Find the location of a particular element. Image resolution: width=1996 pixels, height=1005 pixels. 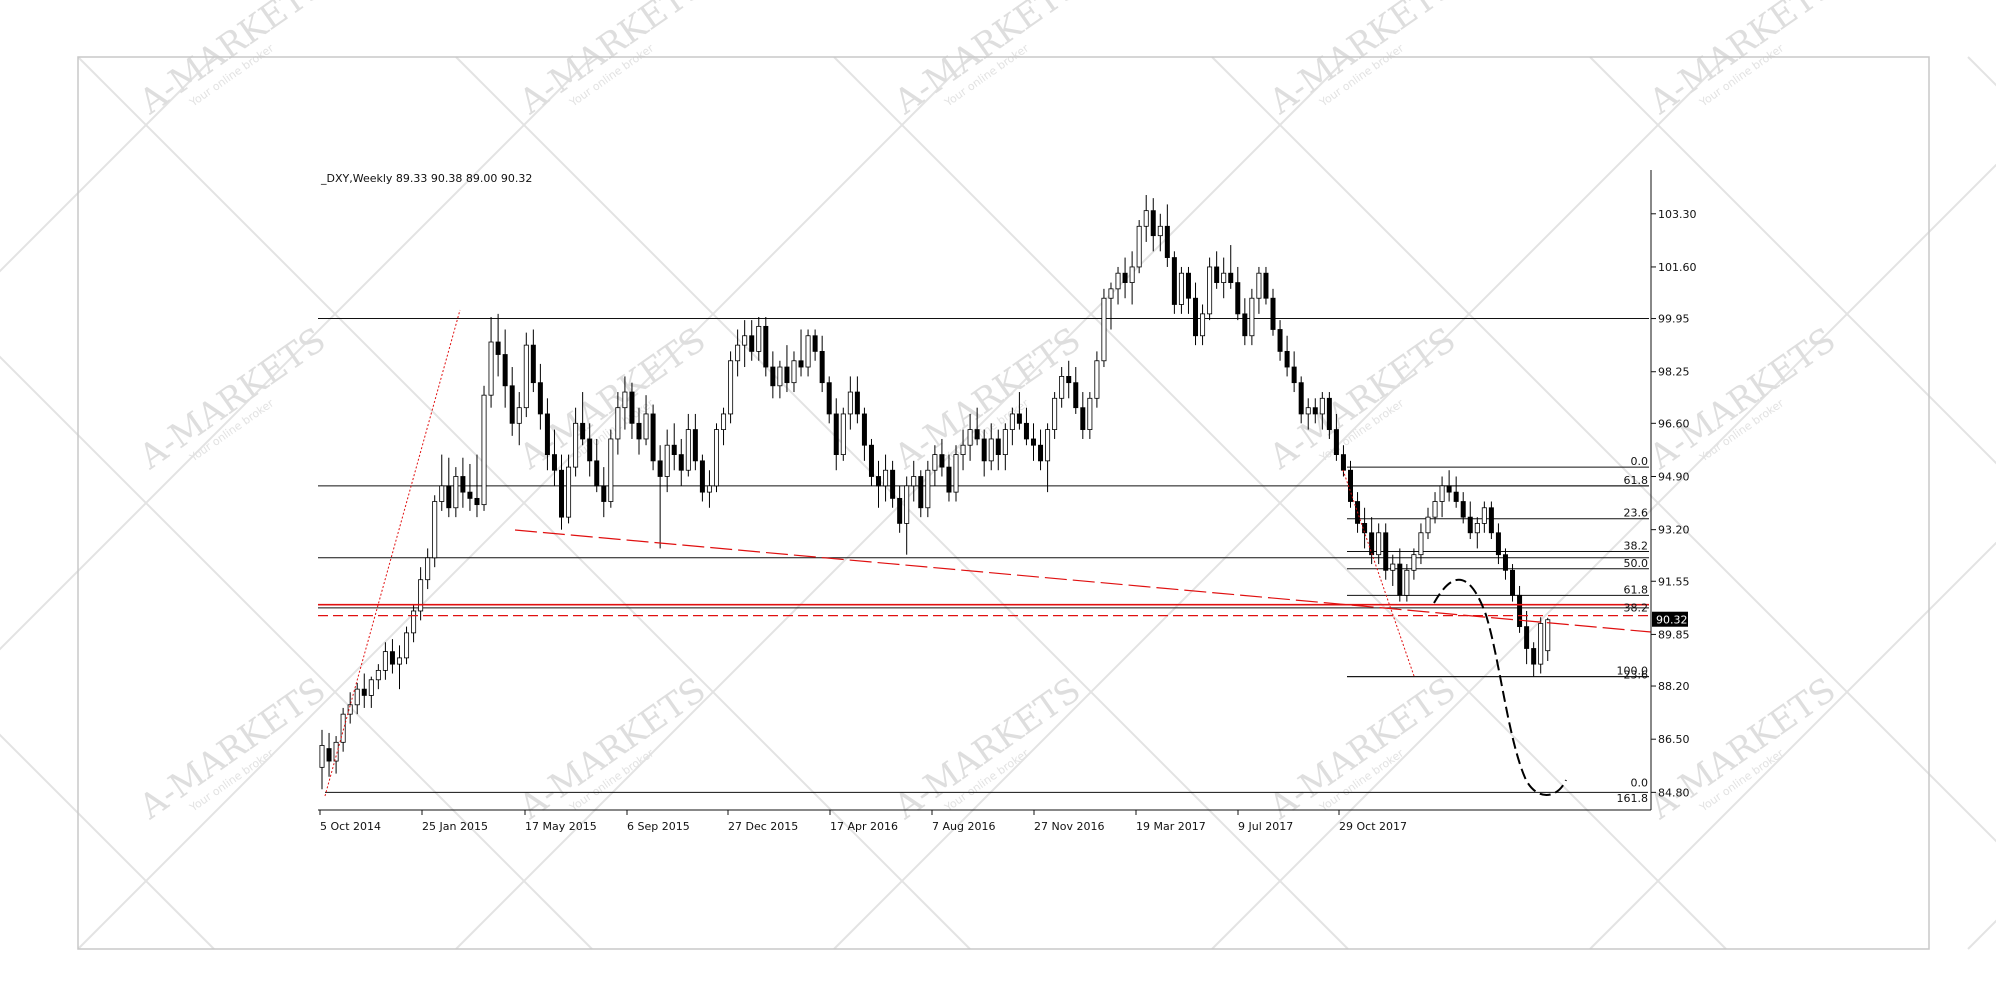

trend-line is located at coordinates (1083, 581).